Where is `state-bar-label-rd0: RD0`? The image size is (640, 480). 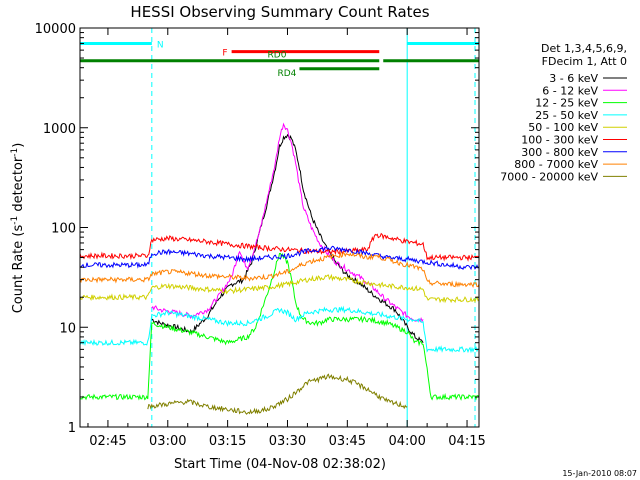 state-bar-label-rd0: RD0 is located at coordinates (277, 56).